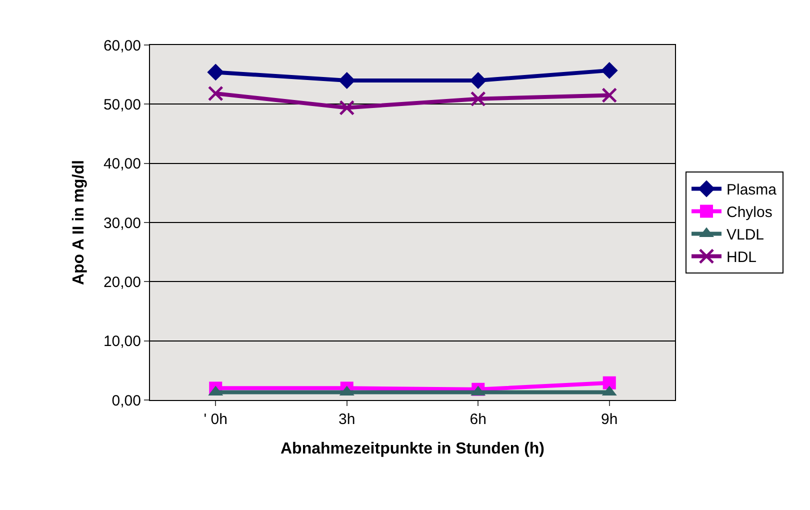 Image resolution: width=810 pixels, height=510 pixels. What do you see at coordinates (126, 401) in the screenshot?
I see `y-tick-label: 0,00` at bounding box center [126, 401].